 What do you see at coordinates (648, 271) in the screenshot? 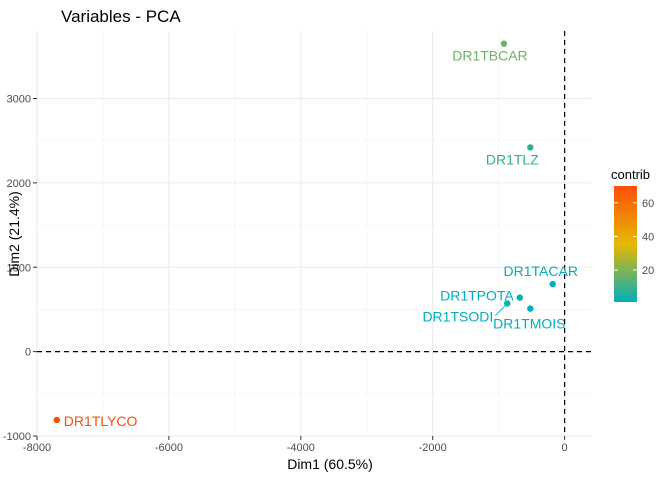
I see `legend-tick-label: 20` at bounding box center [648, 271].